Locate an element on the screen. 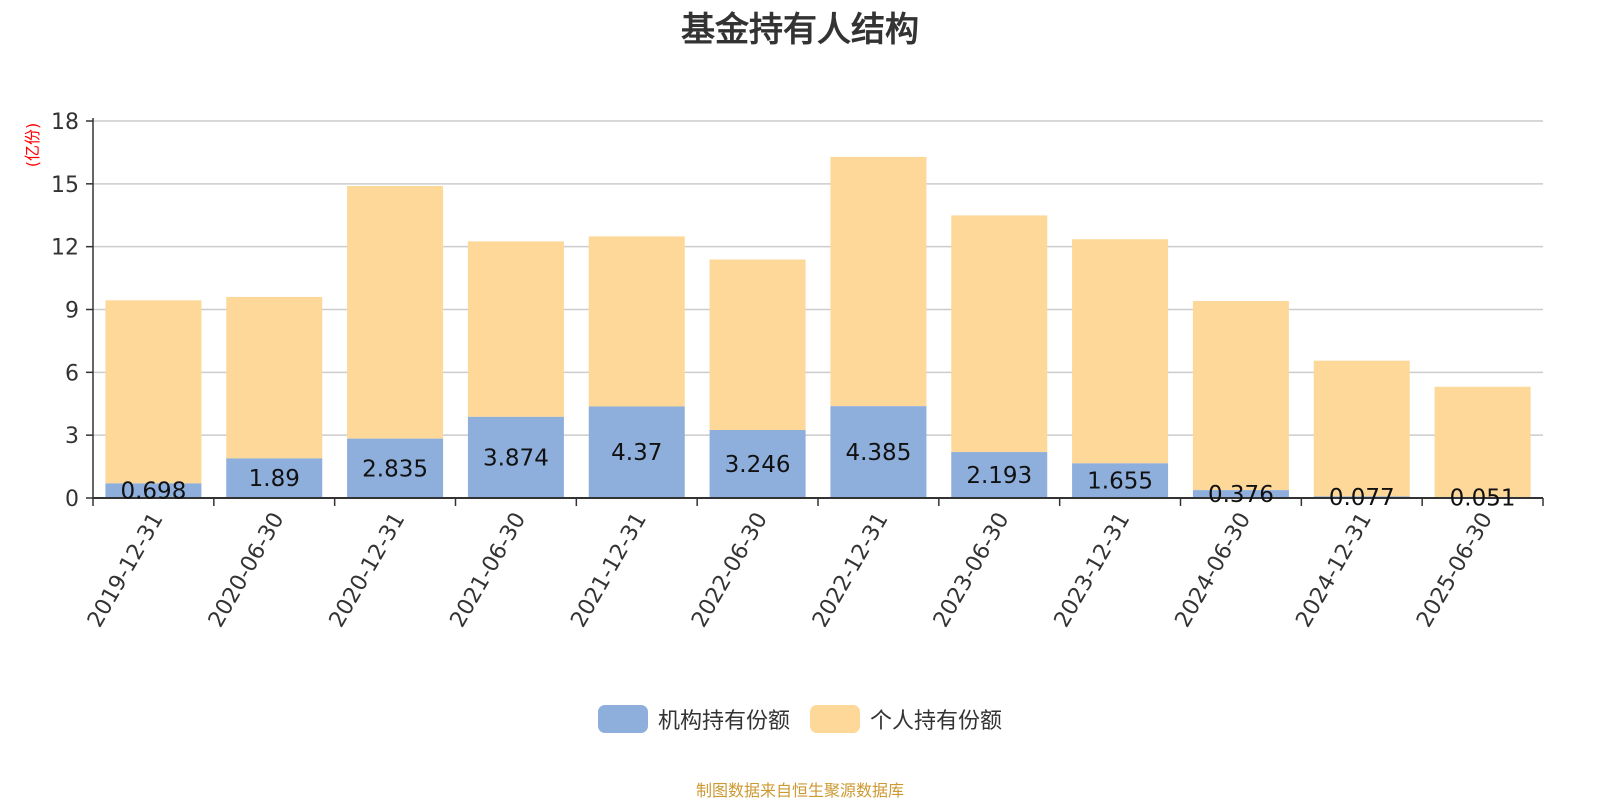 The height and width of the screenshot is (801, 1600). data-label-institutional: 3.246 is located at coordinates (758, 465).